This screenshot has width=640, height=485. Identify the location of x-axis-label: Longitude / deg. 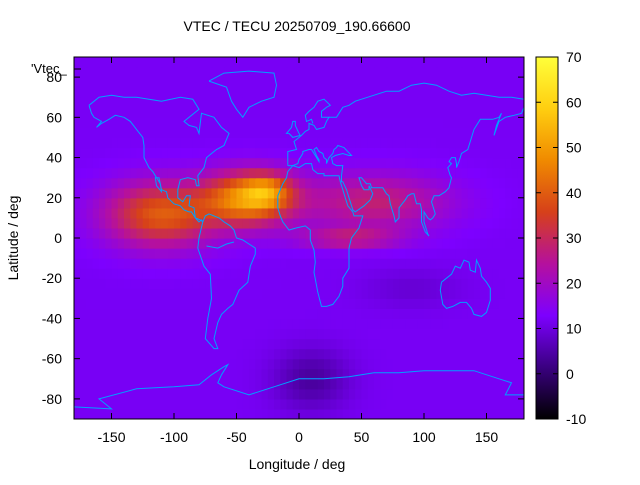
(297, 464).